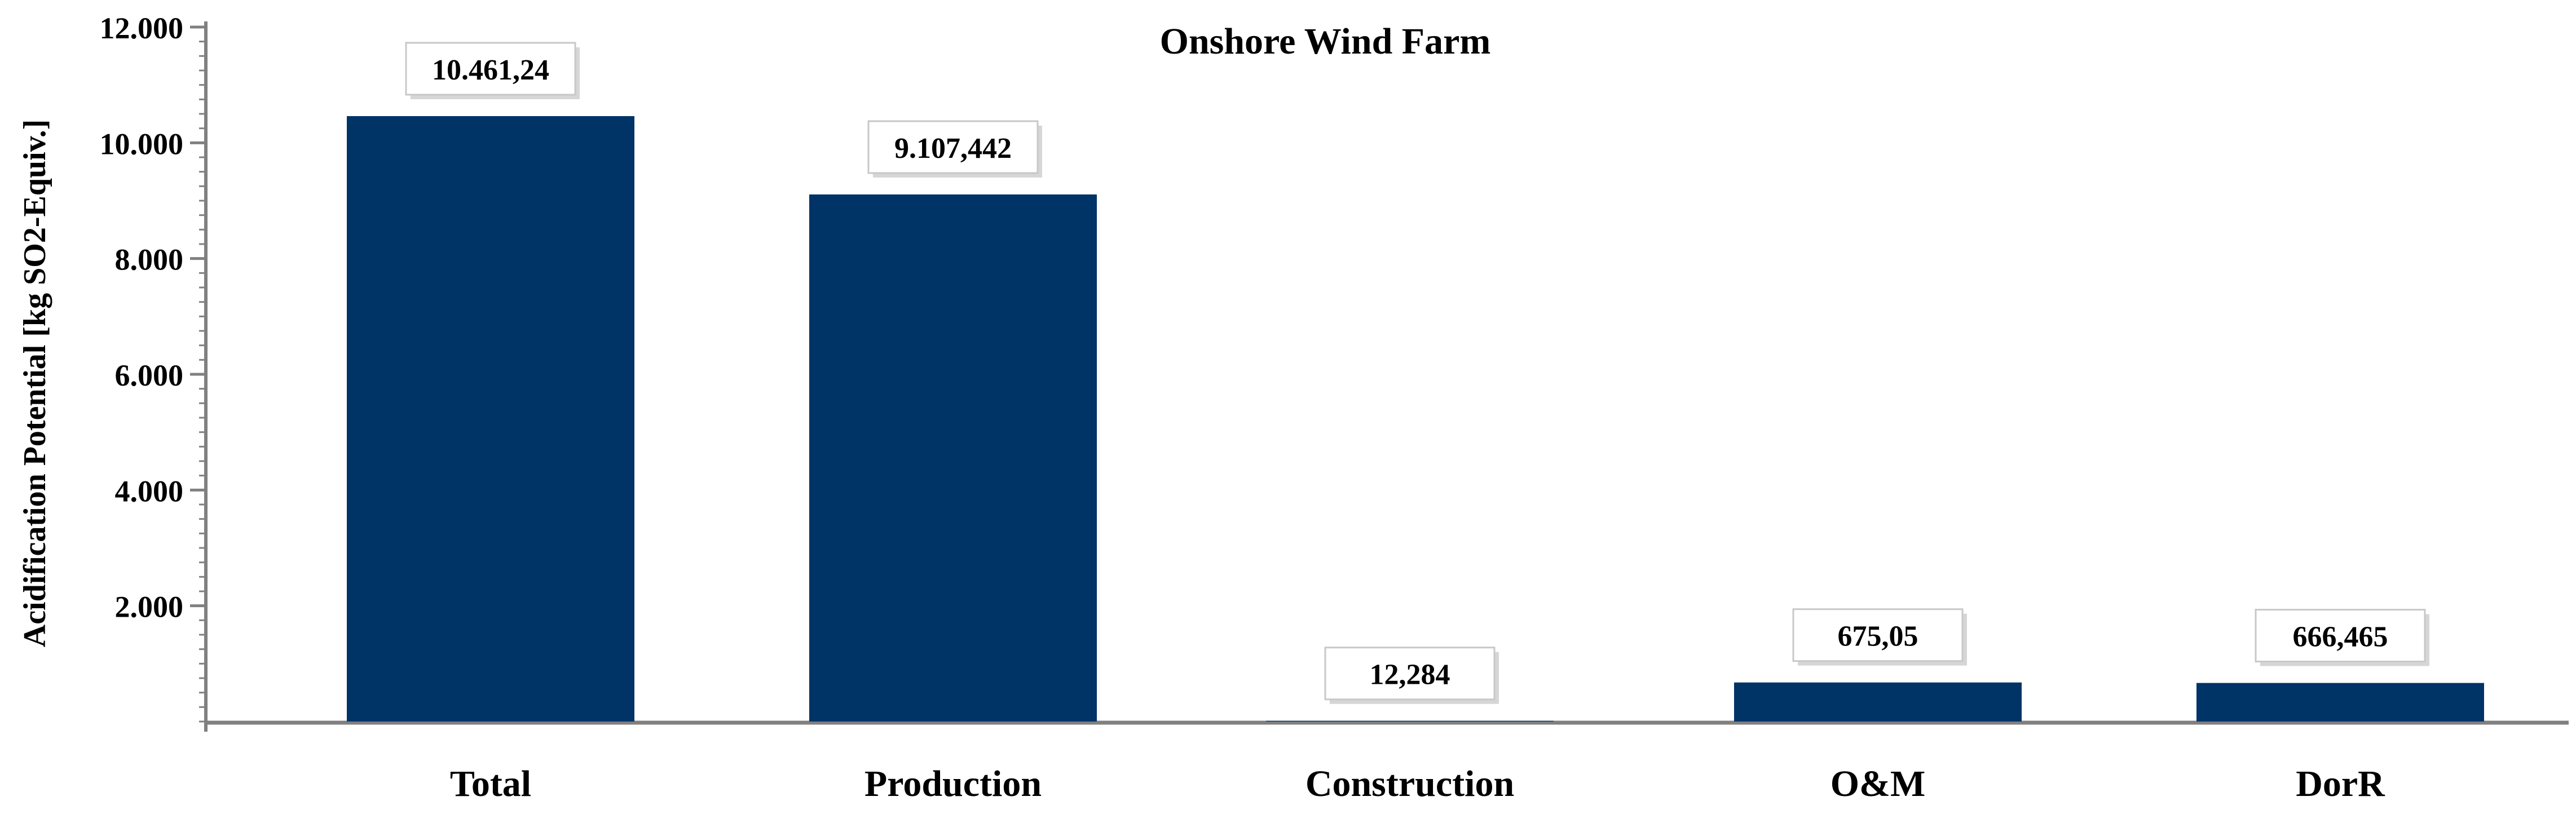  I want to click on x-tick-label: Total, so click(490, 783).